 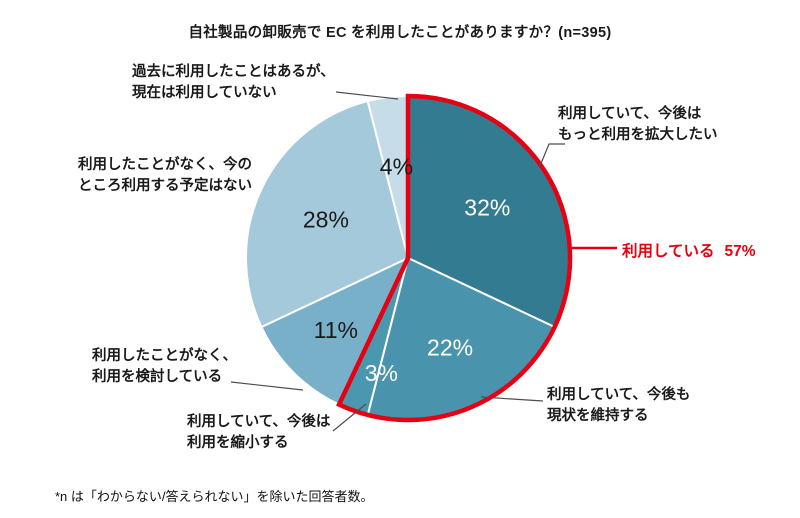 I want to click on slice-value-label-1: 22%, so click(x=450, y=347).